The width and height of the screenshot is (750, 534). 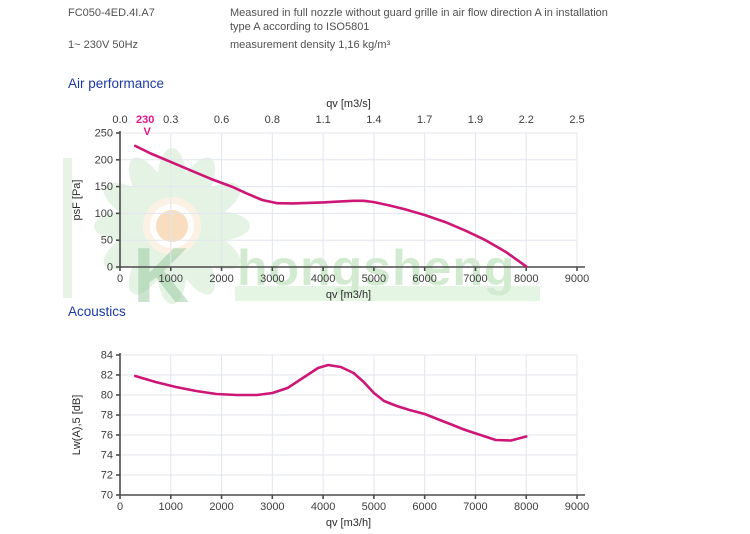 What do you see at coordinates (111, 13) in the screenshot?
I see `model-number: FC050-4ED.4I.A7` at bounding box center [111, 13].